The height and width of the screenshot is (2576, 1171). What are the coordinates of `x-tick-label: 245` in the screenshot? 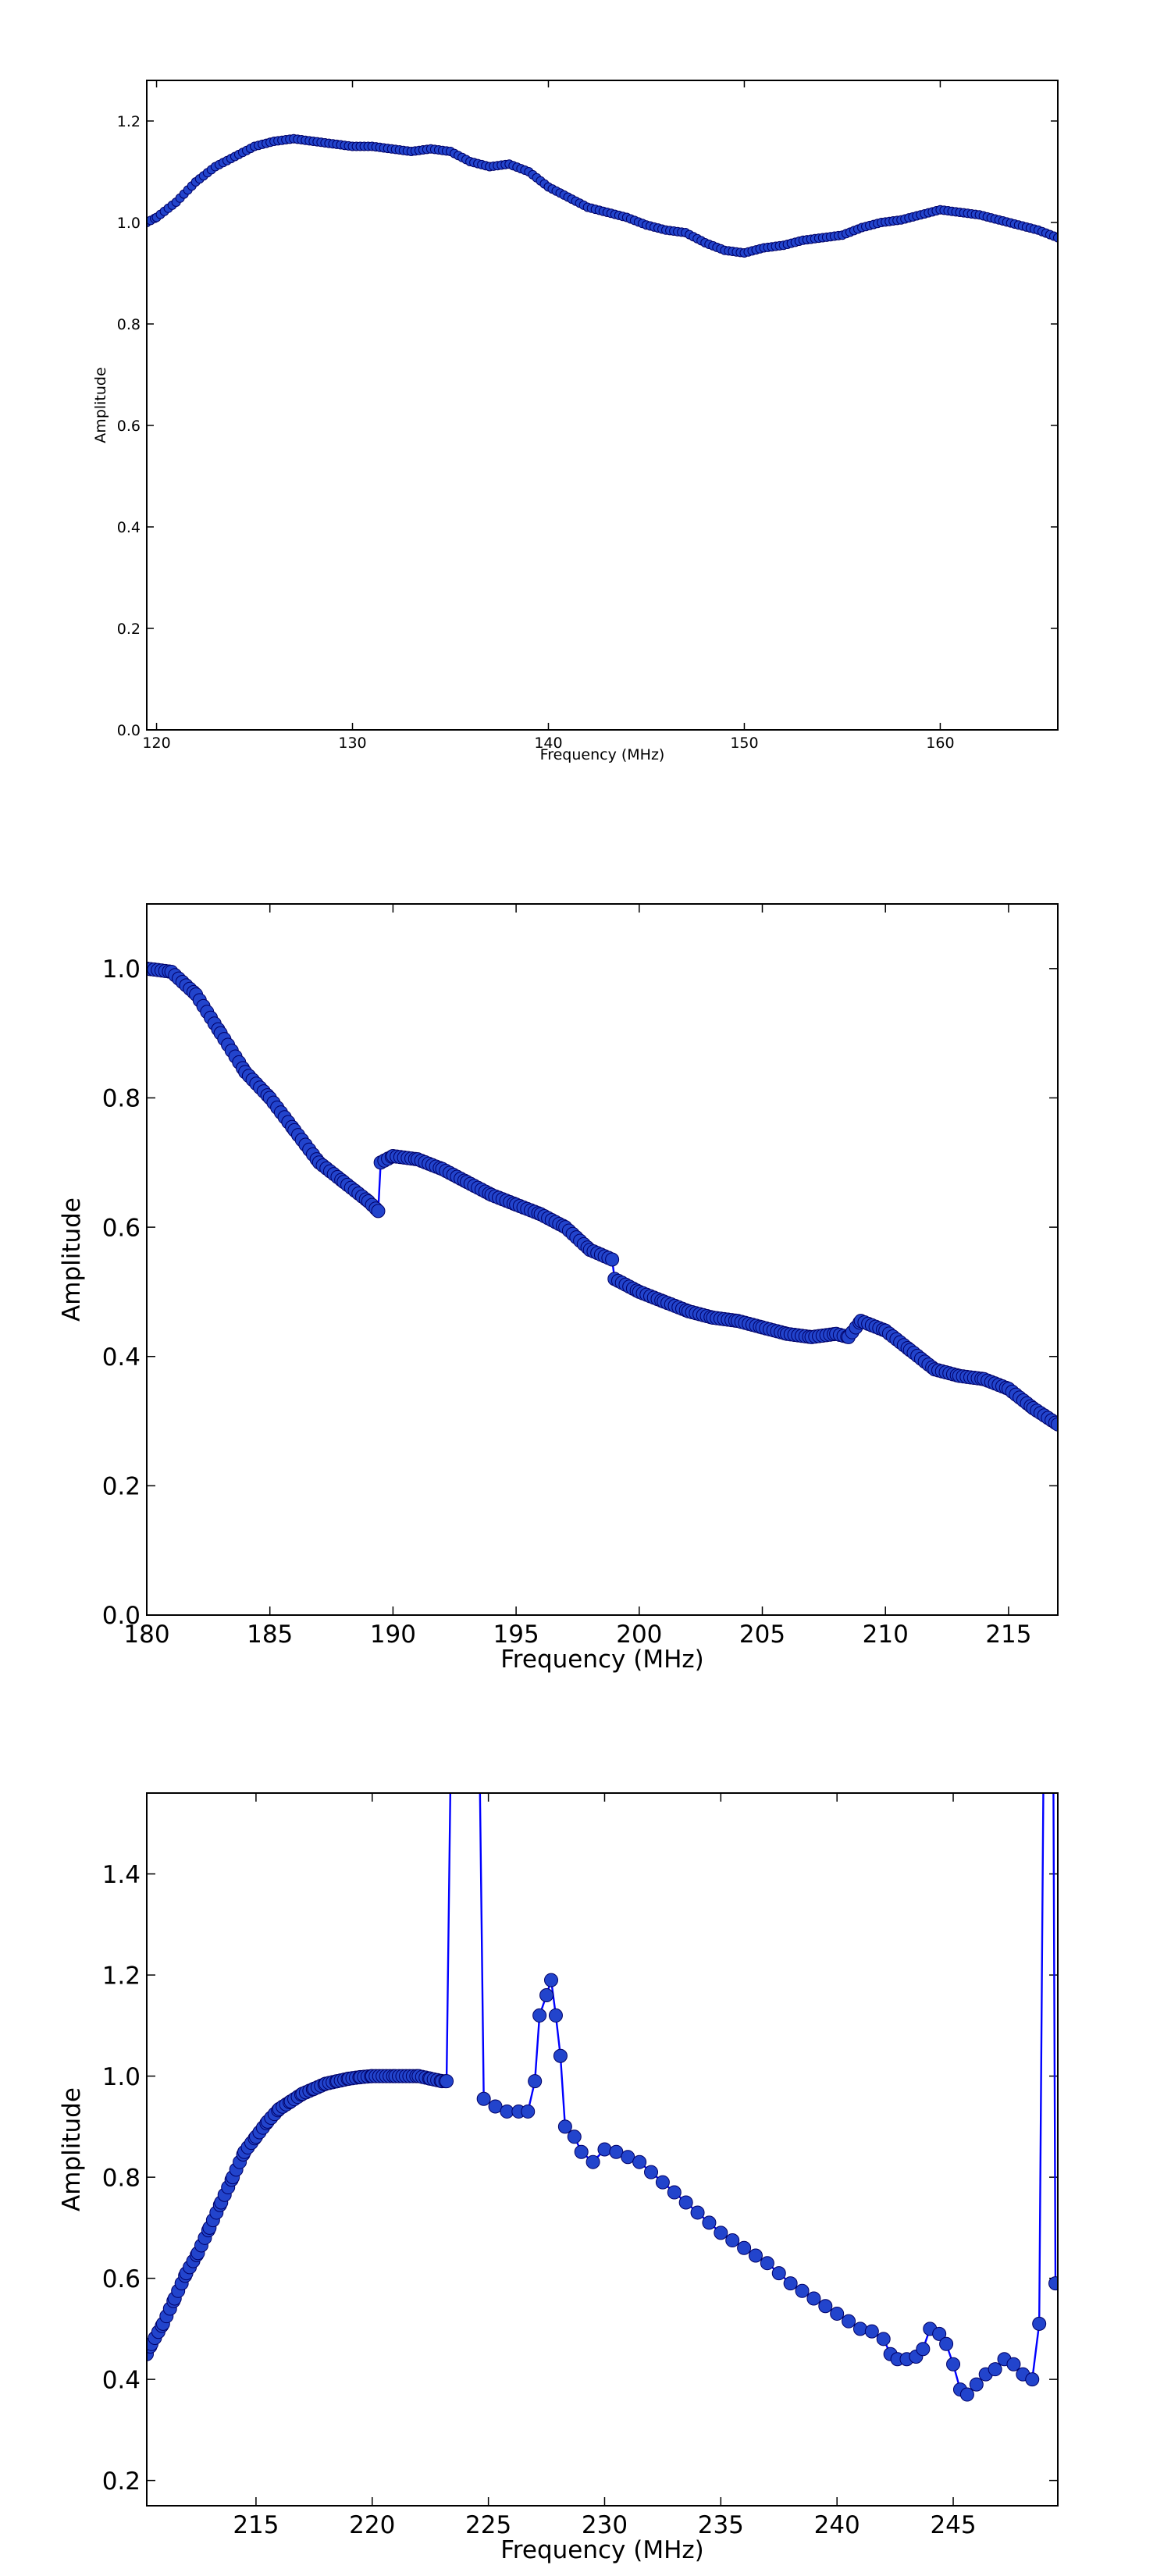 It's located at (953, 2525).